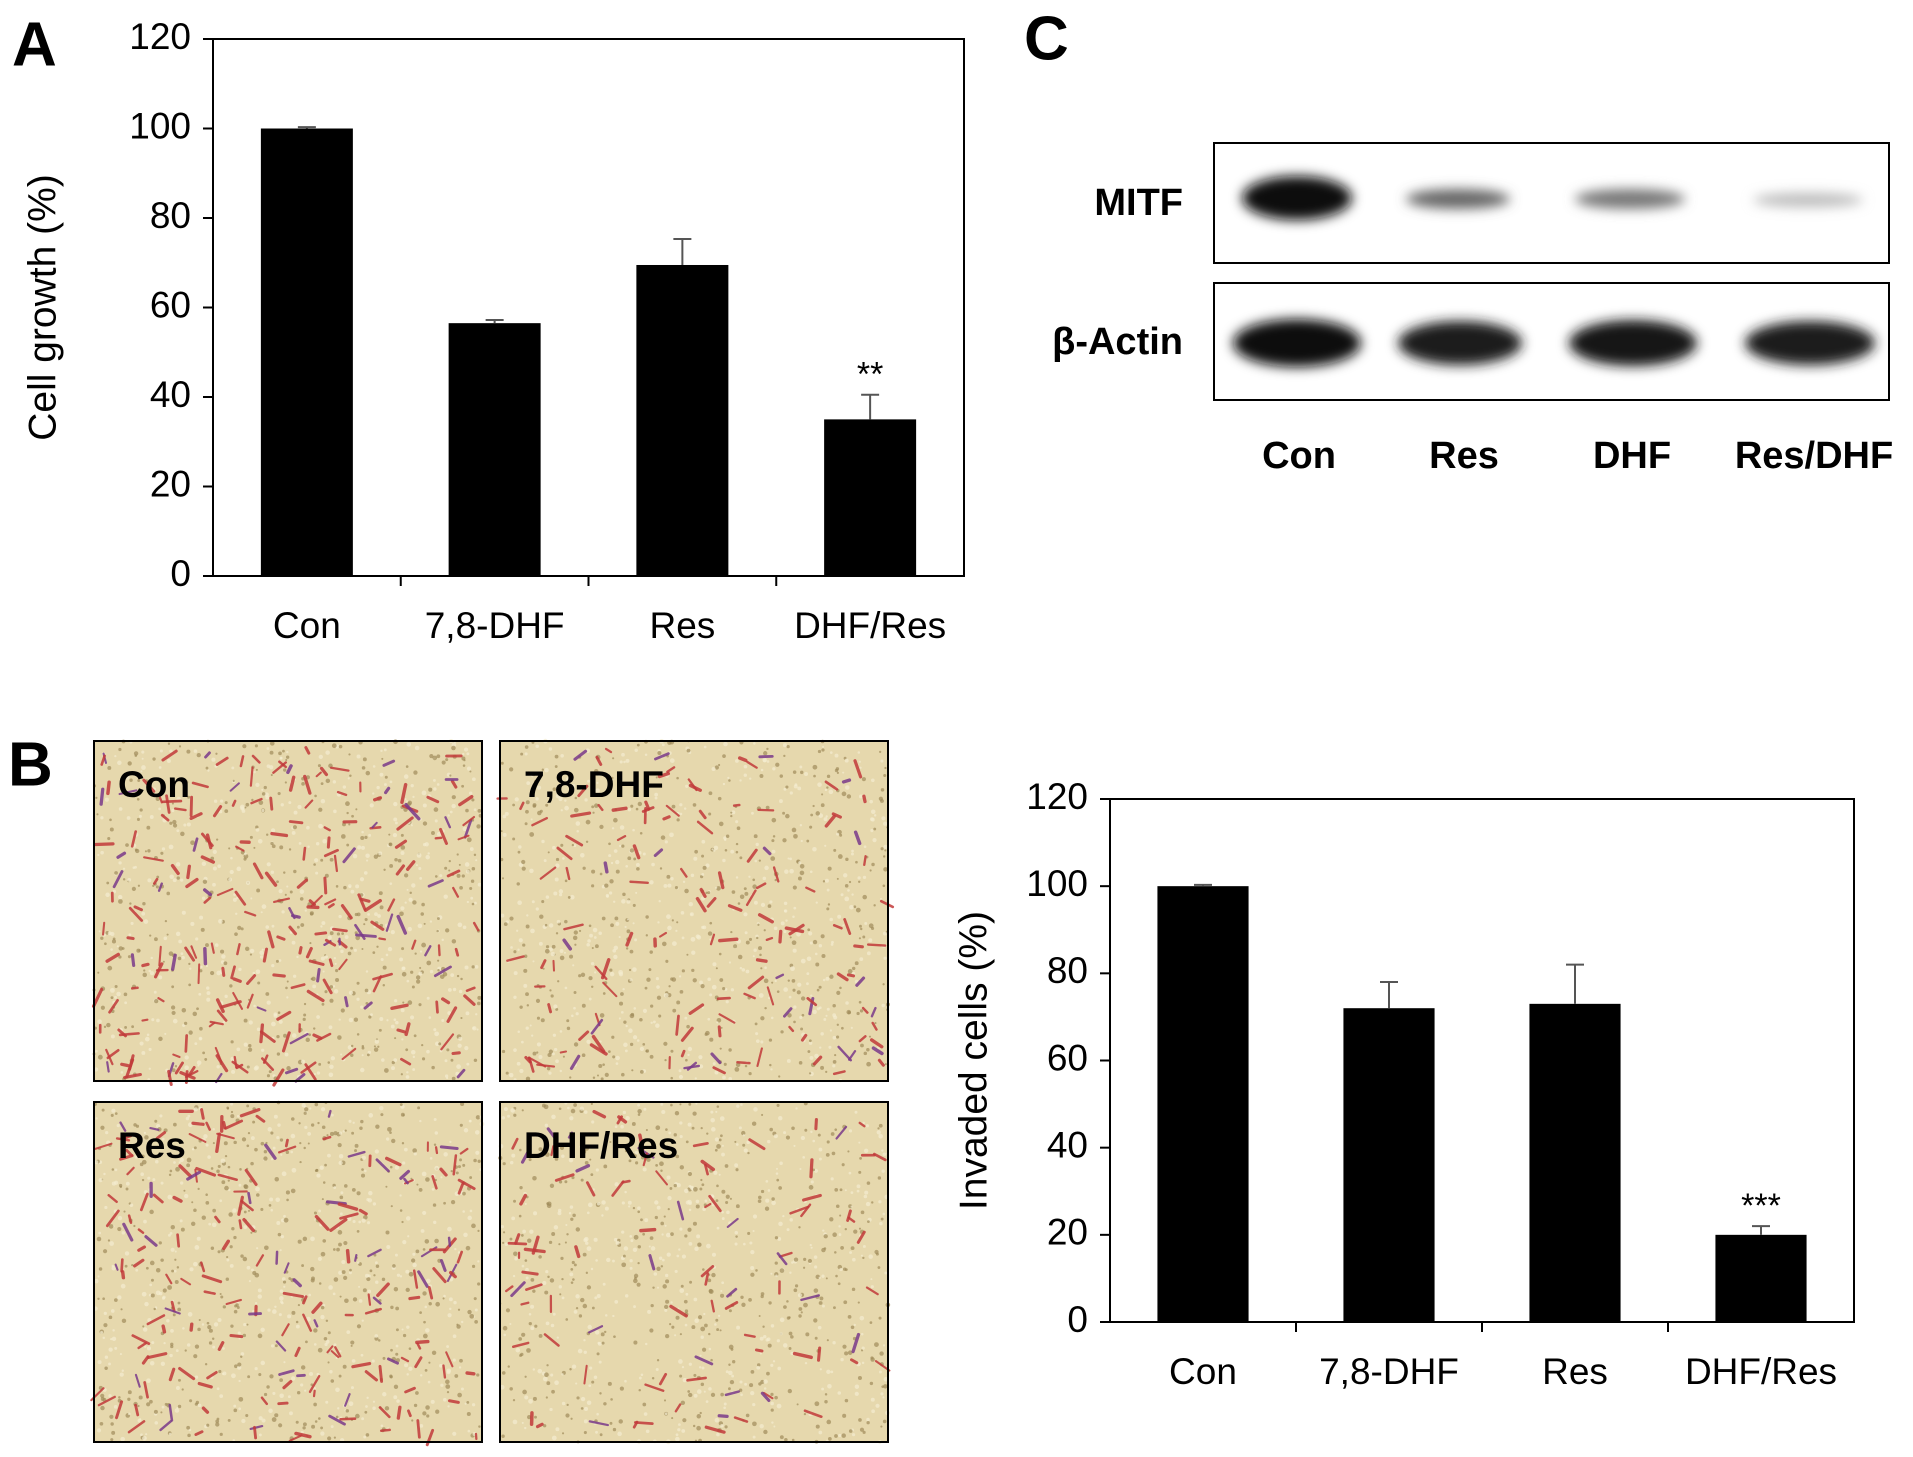 The height and width of the screenshot is (1457, 1913). I want to click on micrograph-label: 7,8-DHF, so click(594, 784).